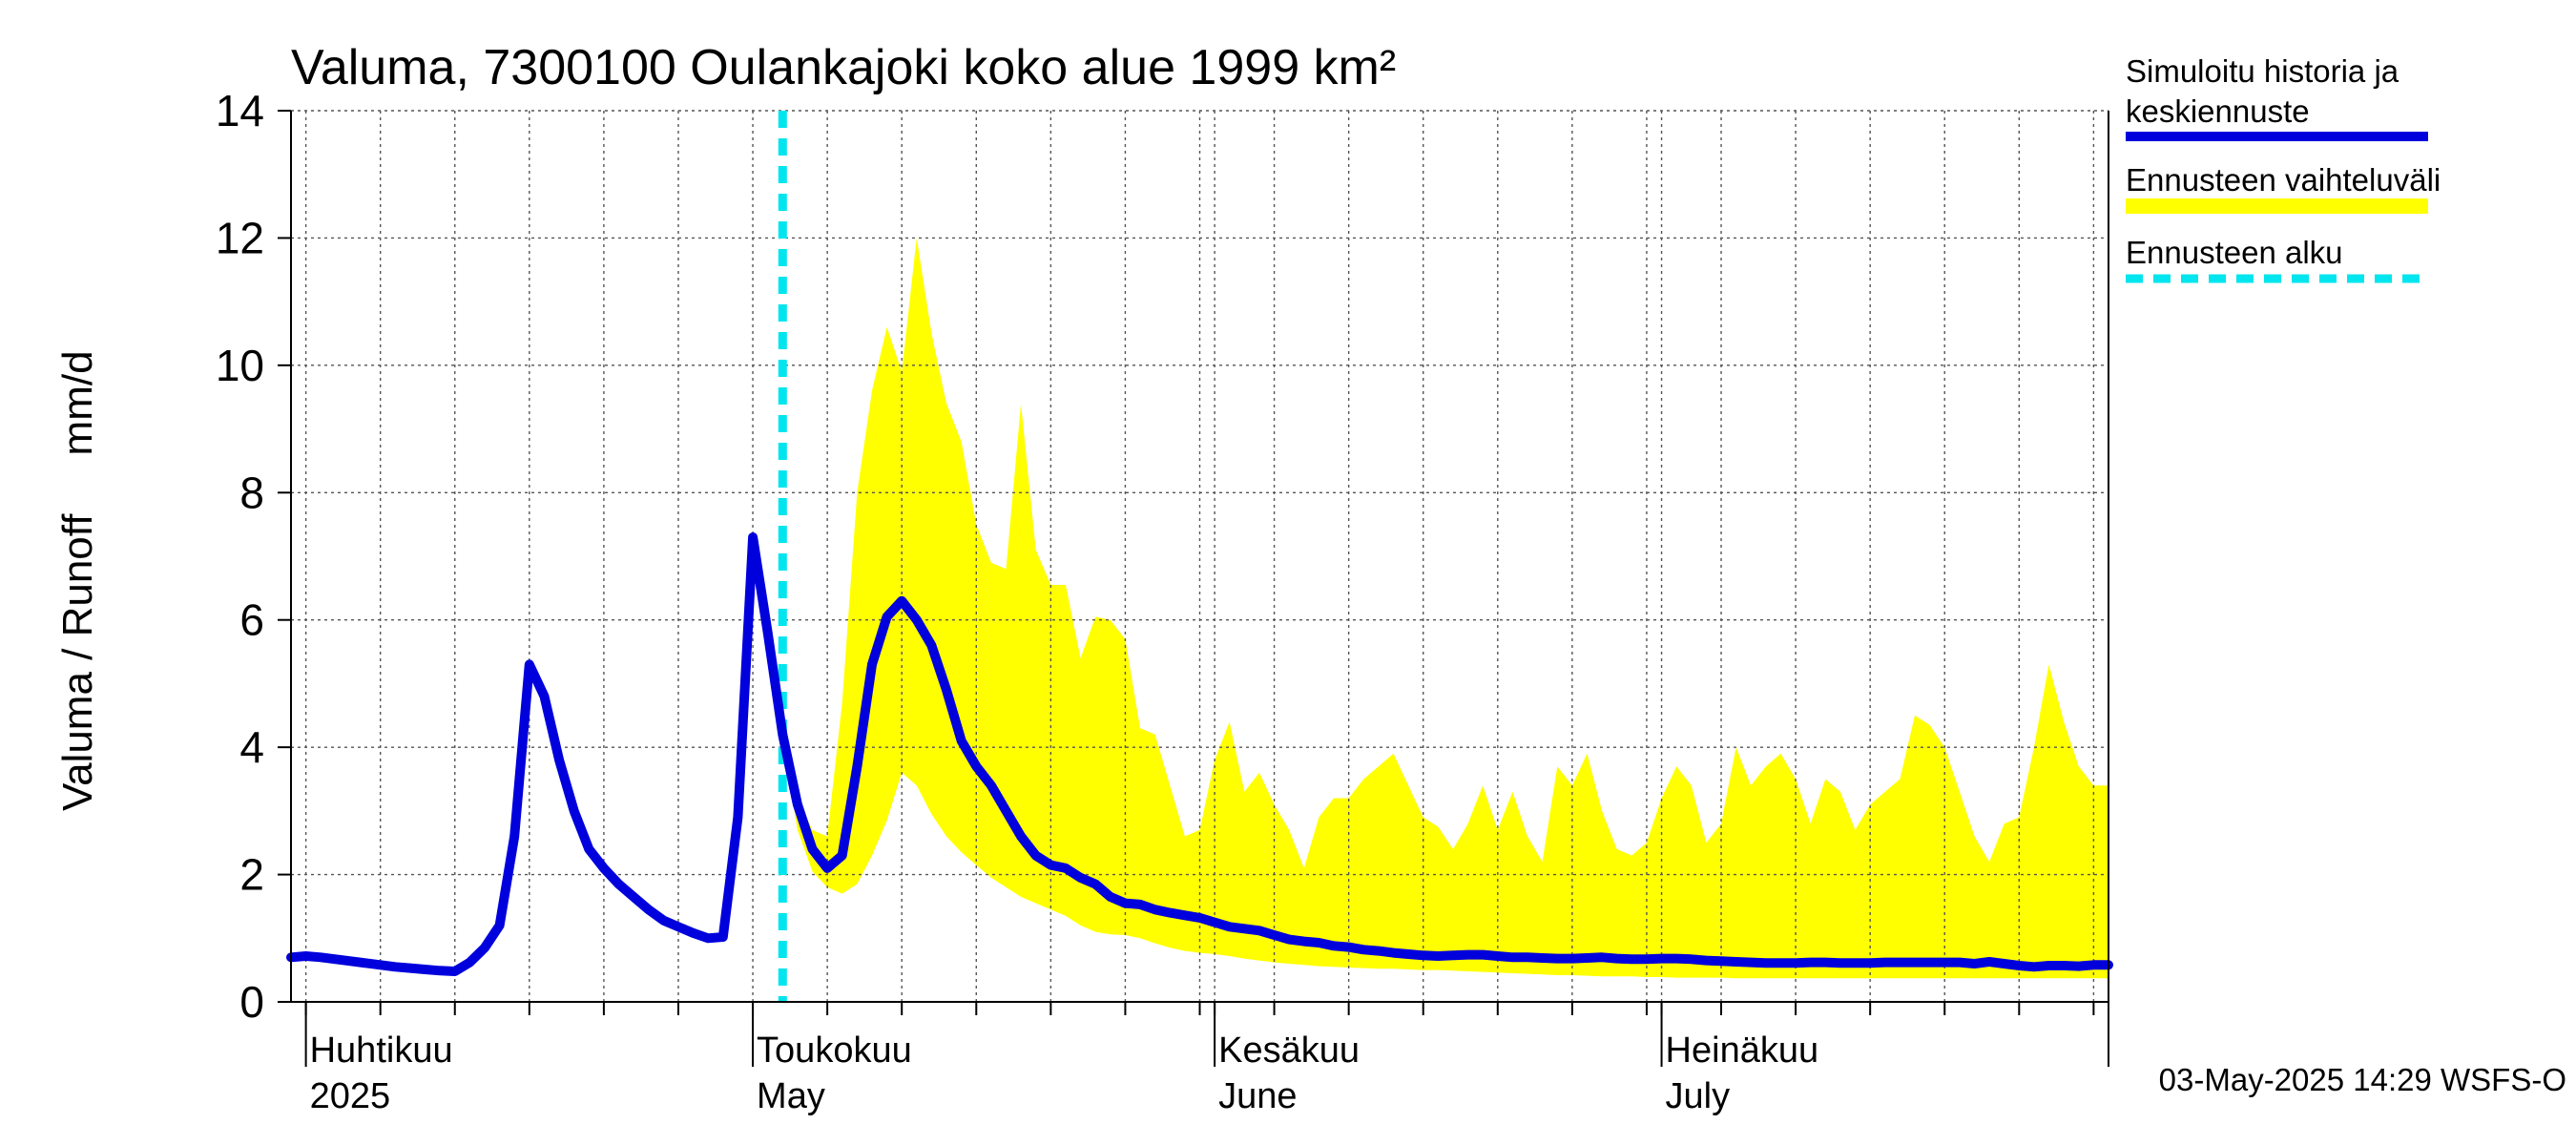  I want to click on y-tick-label: 14, so click(240, 110).